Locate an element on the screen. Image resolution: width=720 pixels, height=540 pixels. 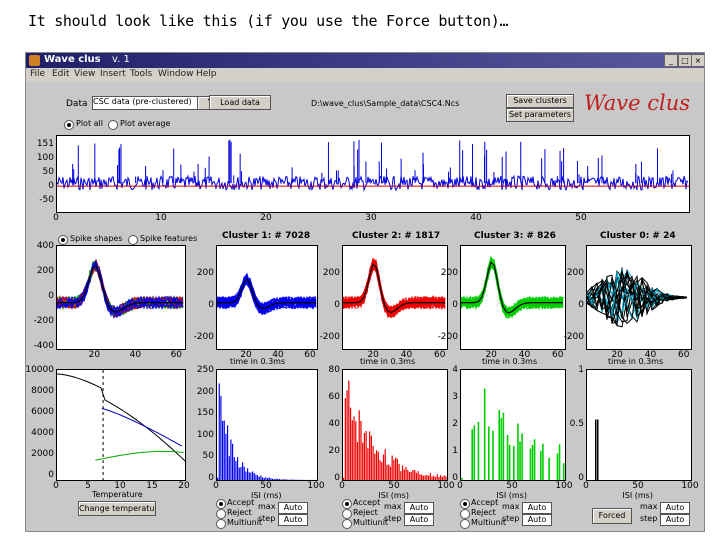
isi-ytick: 200 is located at coordinates (205, 391).